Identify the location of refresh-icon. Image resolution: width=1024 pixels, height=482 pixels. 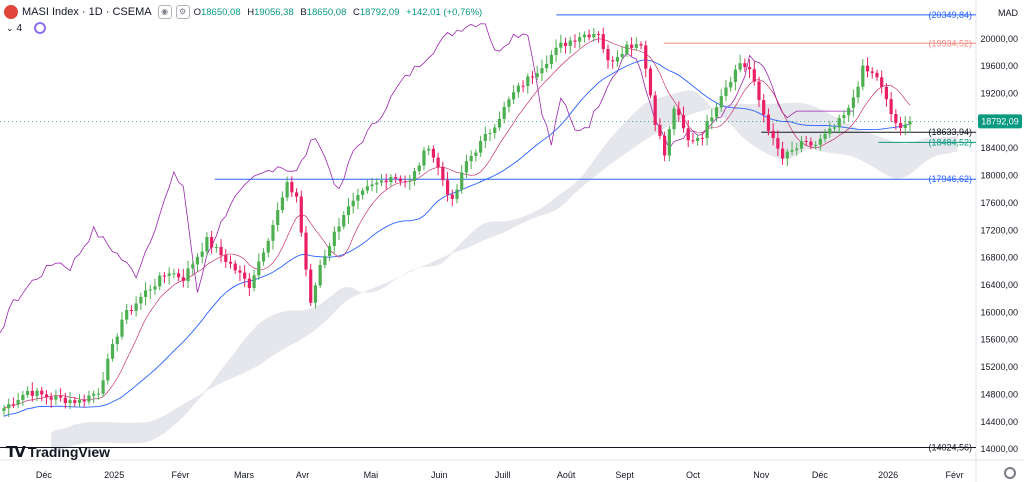
(40, 28).